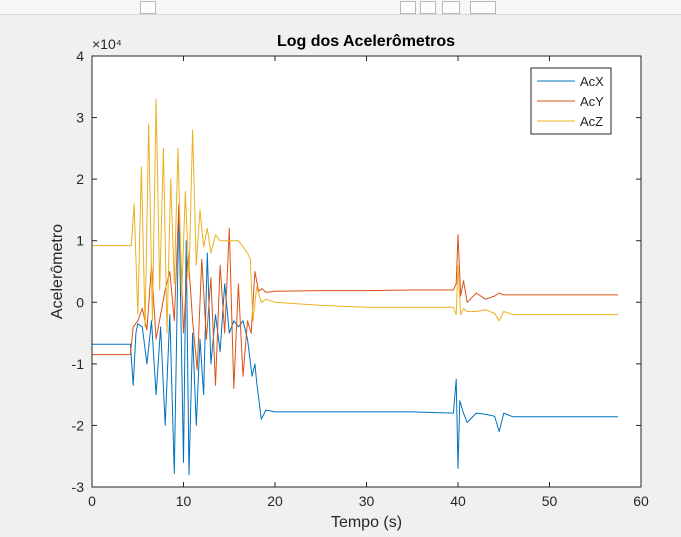  I want to click on legend-label-acz: AcZ, so click(591, 121).